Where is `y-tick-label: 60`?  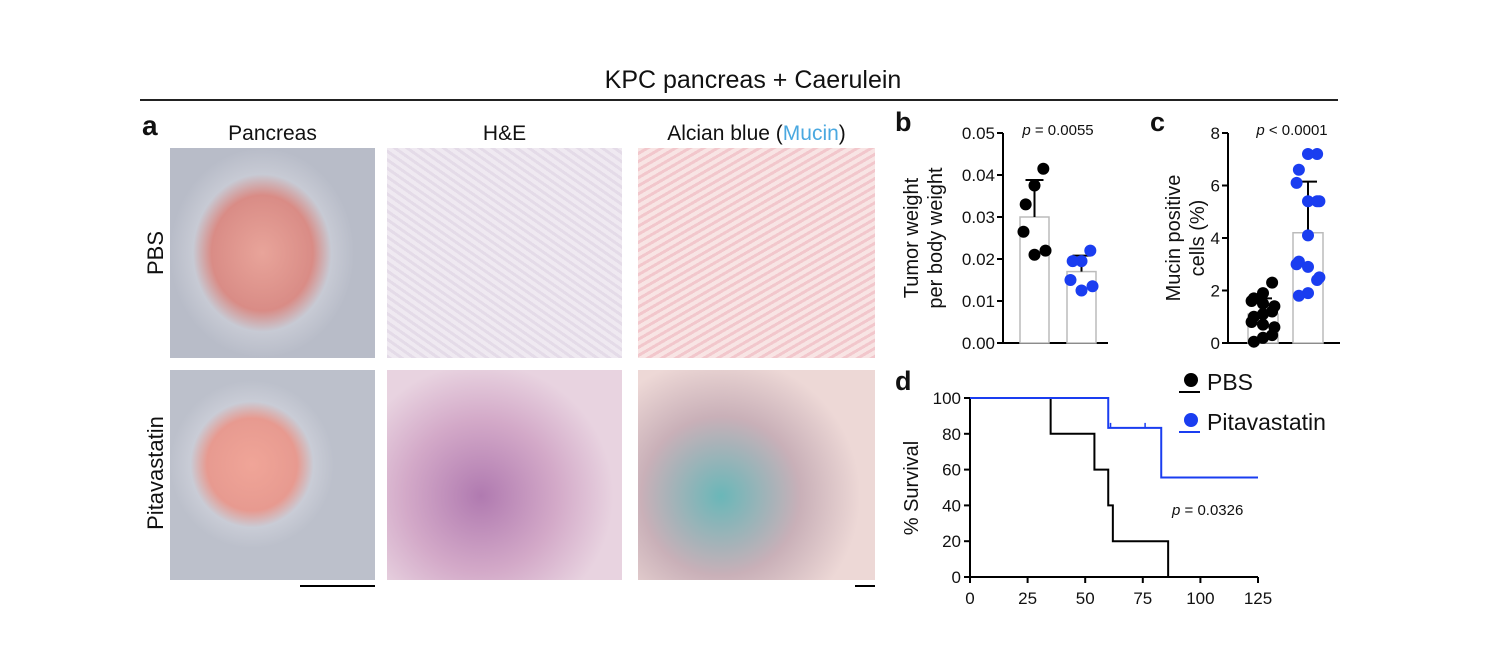
y-tick-label: 60 is located at coordinates (951, 470).